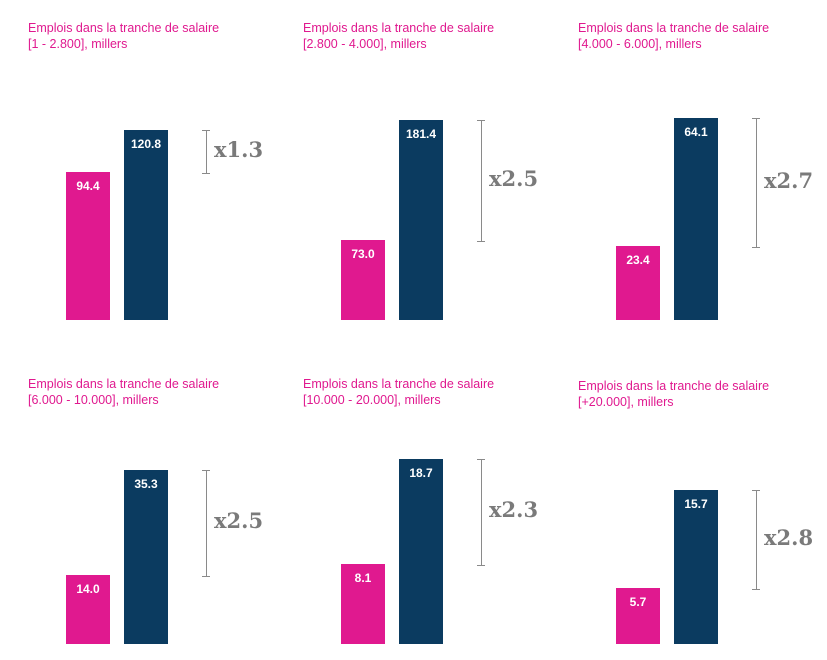  Describe the element at coordinates (514, 510) in the screenshot. I see `multiplier-label: x2.3` at that location.